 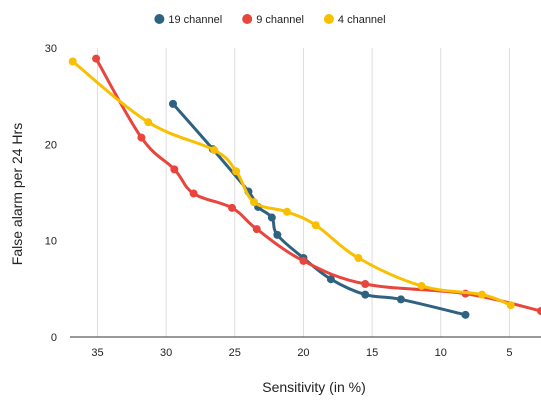 I want to click on x-tick-label: 5, so click(x=509, y=353).